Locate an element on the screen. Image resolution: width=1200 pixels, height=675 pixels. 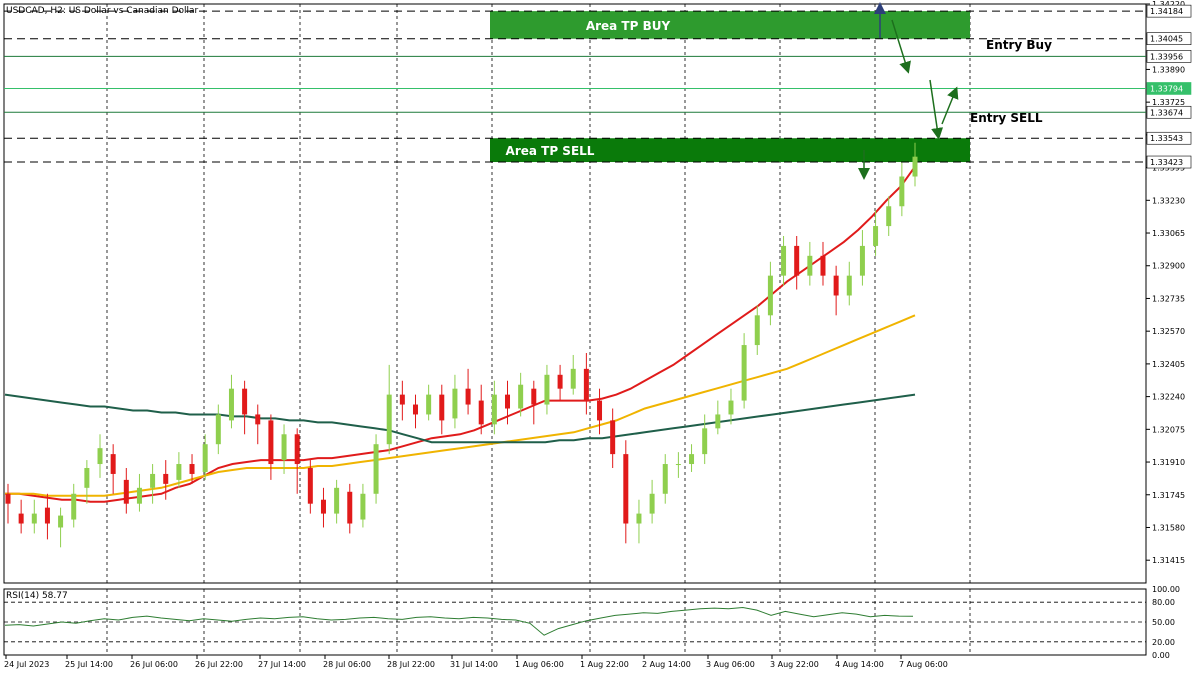
price-level-label: 1.33543 is located at coordinates (1166, 138).